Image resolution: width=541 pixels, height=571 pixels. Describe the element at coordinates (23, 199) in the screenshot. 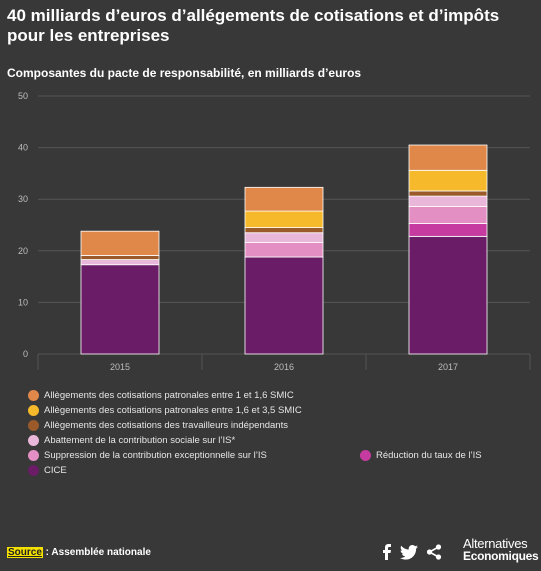

I see `y-tick-label: 30` at that location.